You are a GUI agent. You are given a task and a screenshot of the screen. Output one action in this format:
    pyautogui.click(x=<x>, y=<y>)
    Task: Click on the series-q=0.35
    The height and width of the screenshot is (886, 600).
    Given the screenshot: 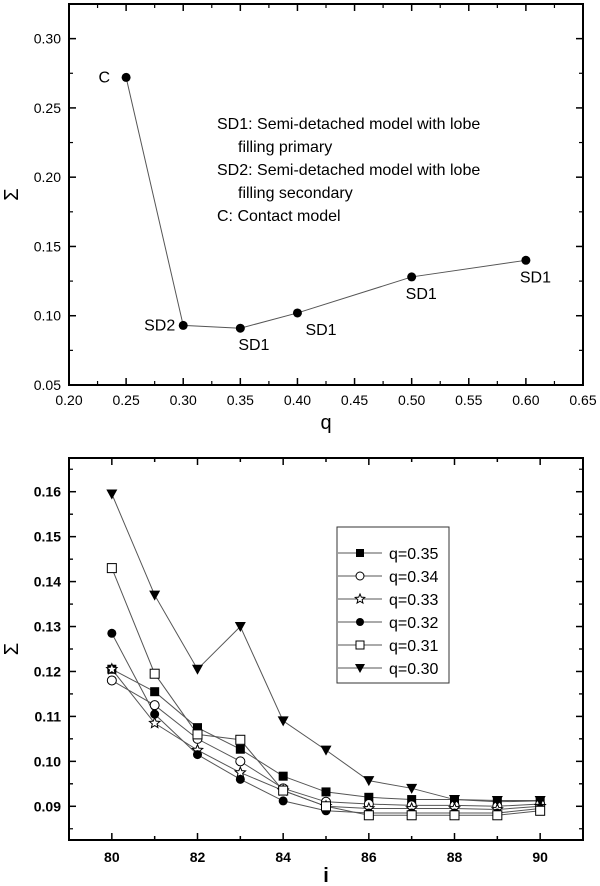 What is the action you would take?
    pyautogui.click(x=326, y=735)
    